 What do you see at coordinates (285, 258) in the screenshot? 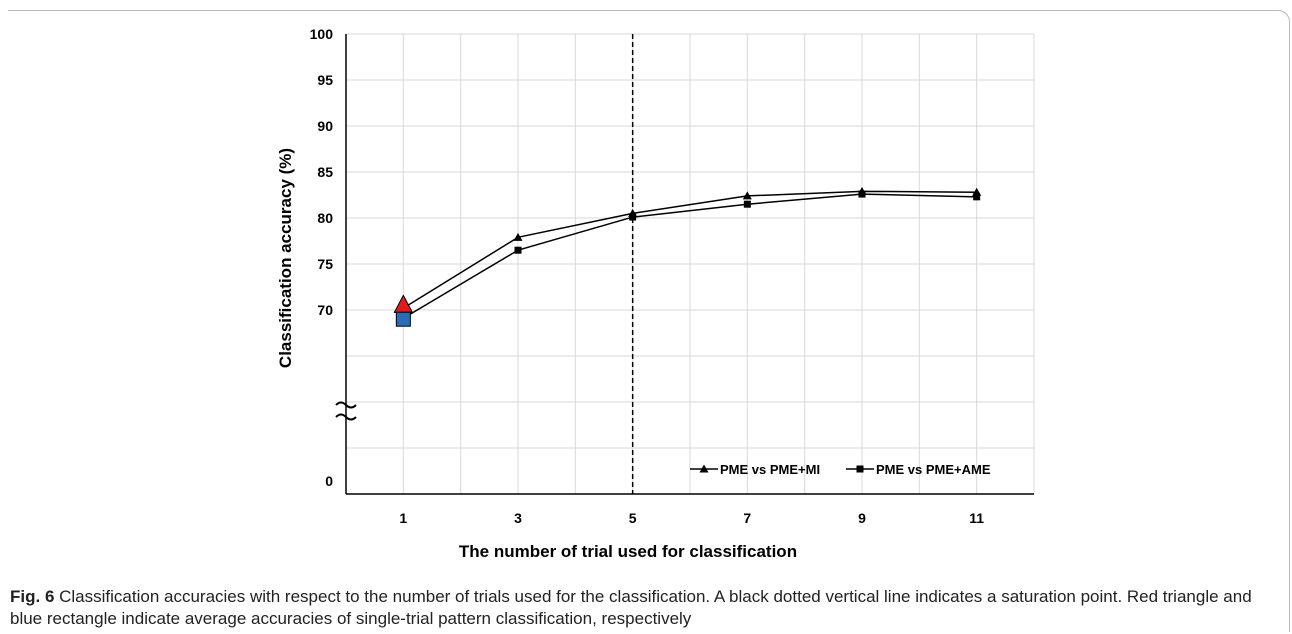
I see `y-axis-title: Classification accuracy (%)` at bounding box center [285, 258].